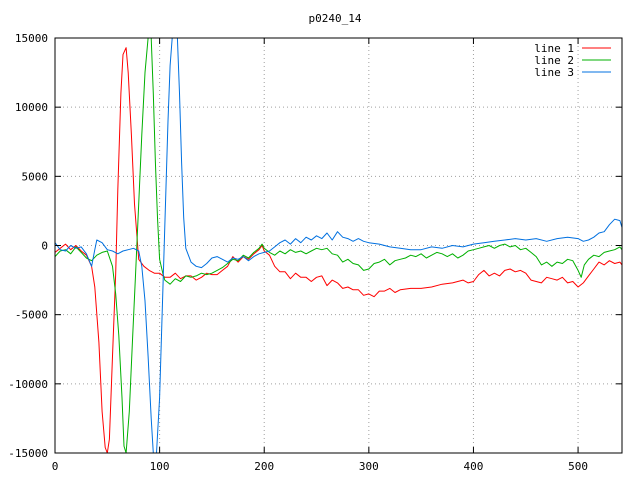  Describe the element at coordinates (554, 48) in the screenshot. I see `legend-label: line 1` at that location.